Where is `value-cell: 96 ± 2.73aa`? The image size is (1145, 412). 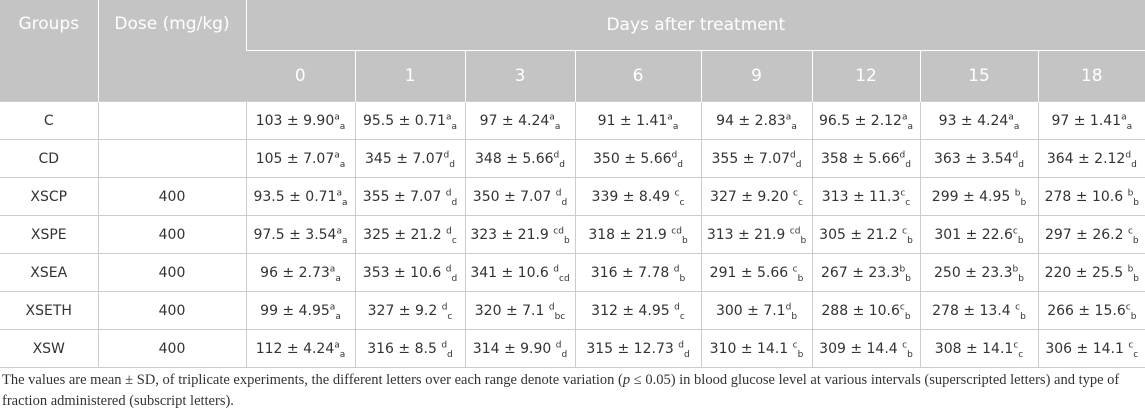
value-cell: 96 ± 2.73aa is located at coordinates (300, 272).